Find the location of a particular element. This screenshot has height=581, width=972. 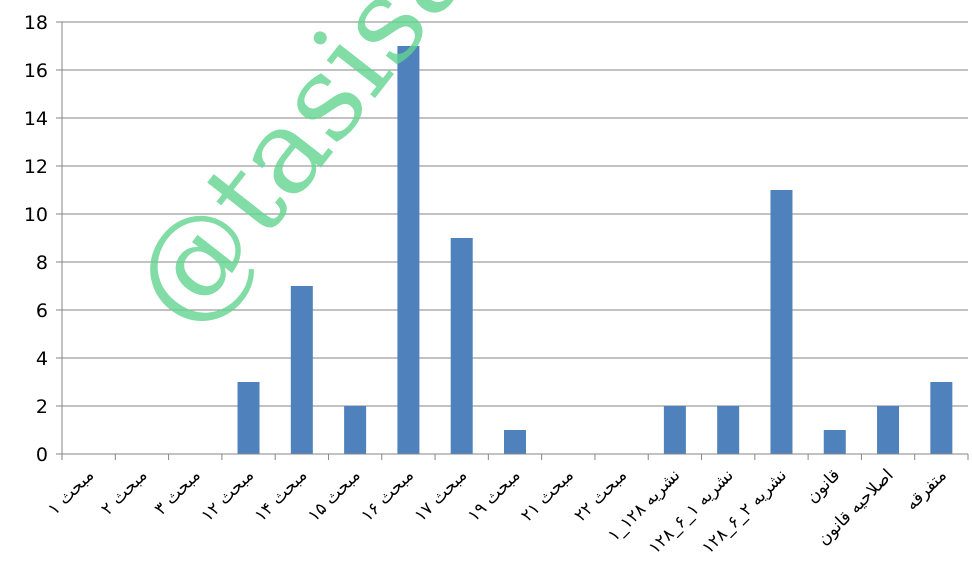

x-tick-label: مبحث ۱۵ is located at coordinates (334, 495).